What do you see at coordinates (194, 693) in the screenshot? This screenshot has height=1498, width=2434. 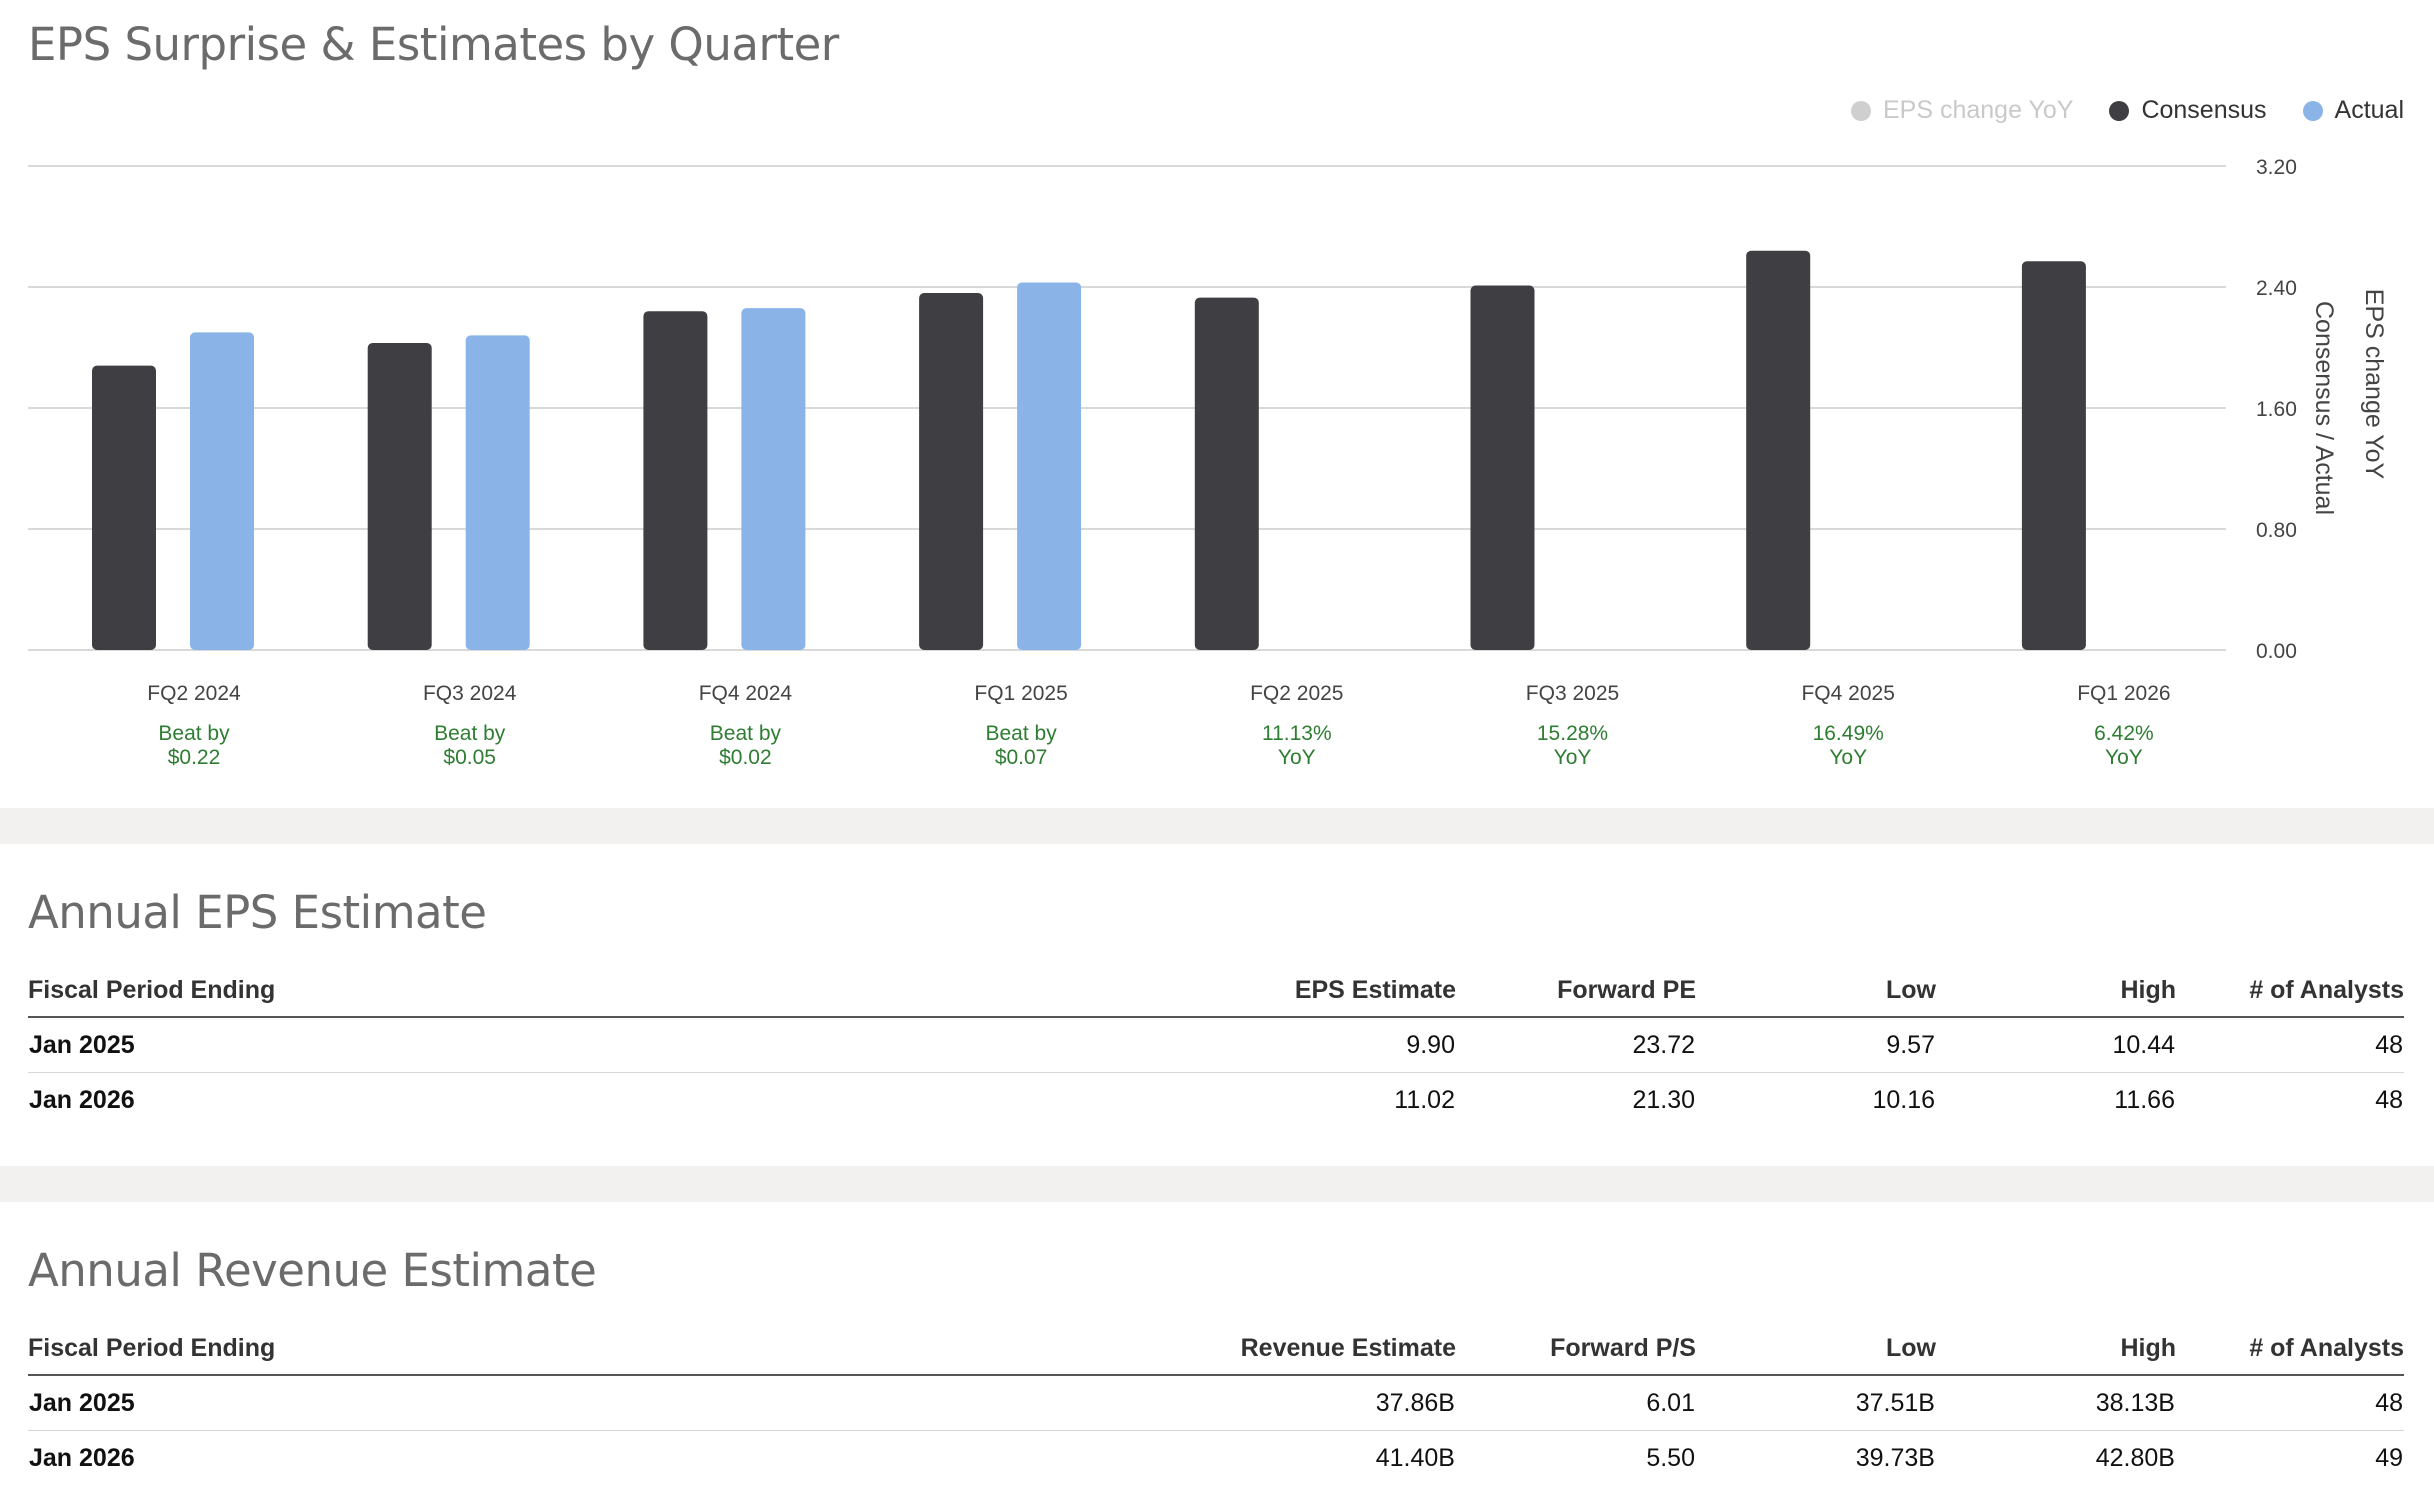 I see `x-tick-label: FQ2 2024` at bounding box center [194, 693].